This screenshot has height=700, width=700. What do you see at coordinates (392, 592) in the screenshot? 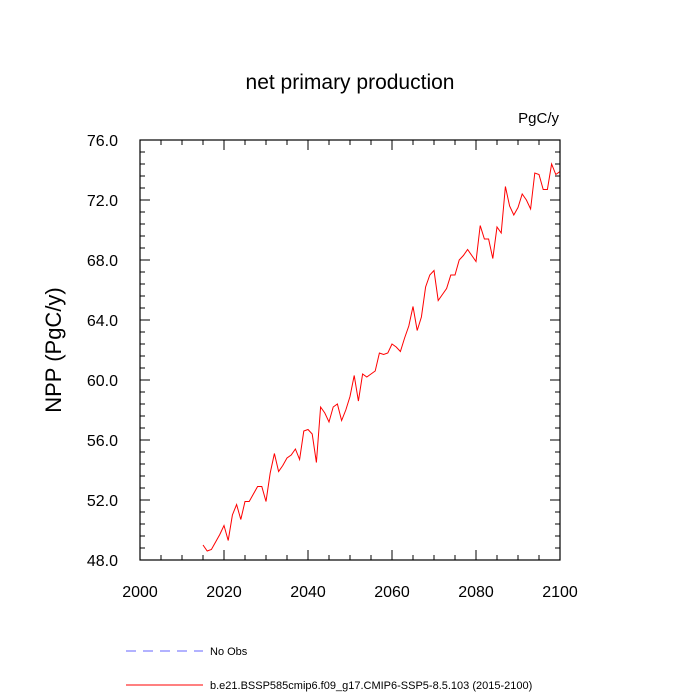
I see `x-tick-label: 2060` at bounding box center [392, 592].